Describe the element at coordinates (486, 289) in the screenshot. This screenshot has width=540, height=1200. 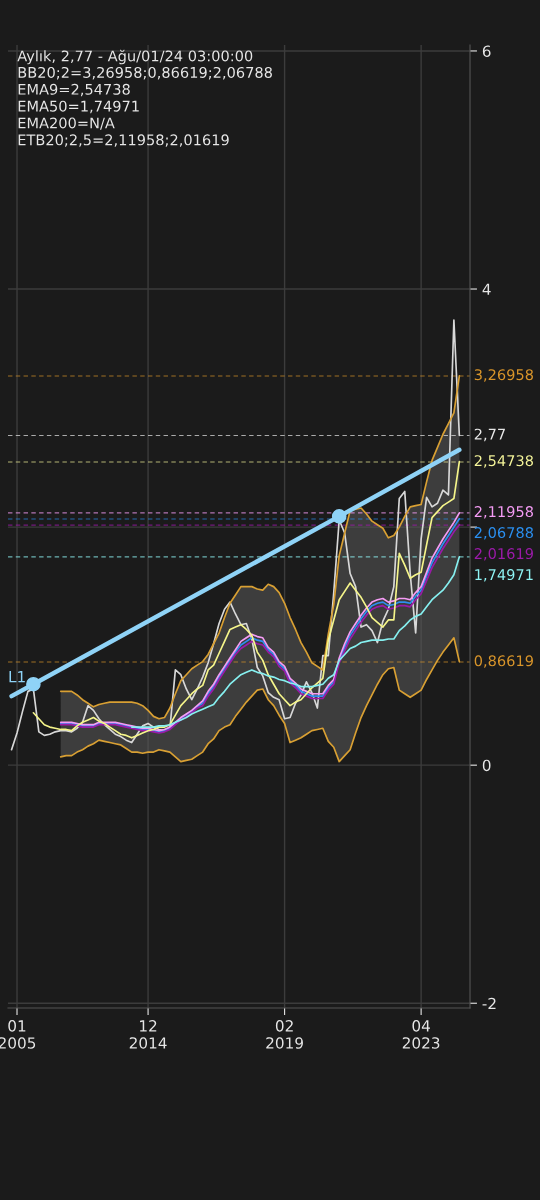
I see `y-tick-label: 4` at that location.